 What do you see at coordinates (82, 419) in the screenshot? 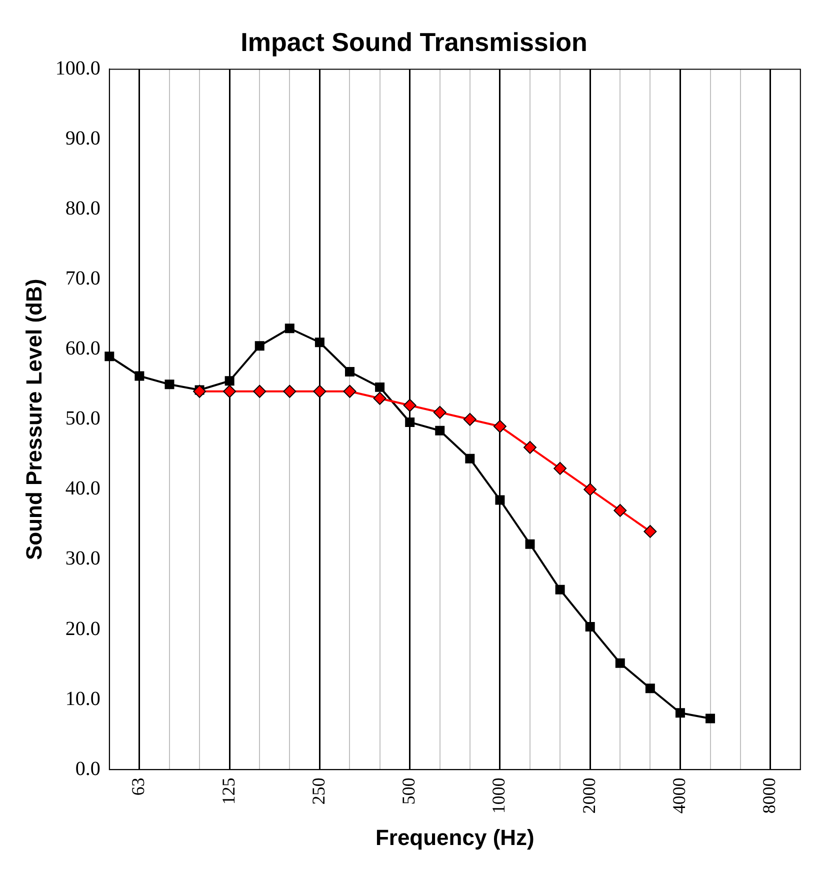
I see `y-tick-label: 50.0` at bounding box center [82, 419].